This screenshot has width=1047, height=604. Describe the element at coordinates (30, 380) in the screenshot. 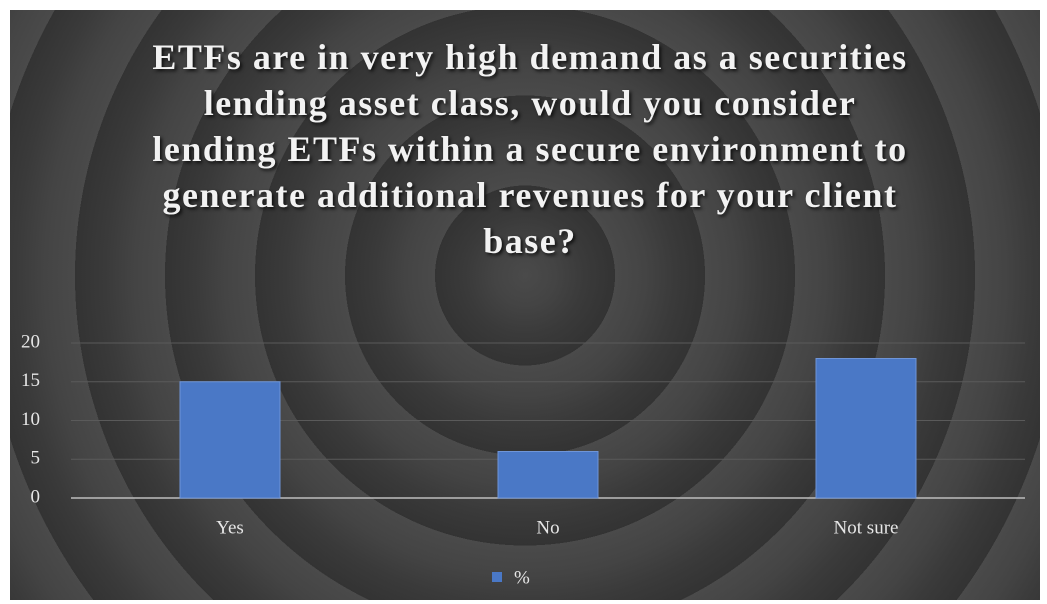

I see `y-tick-label: 15` at that location.